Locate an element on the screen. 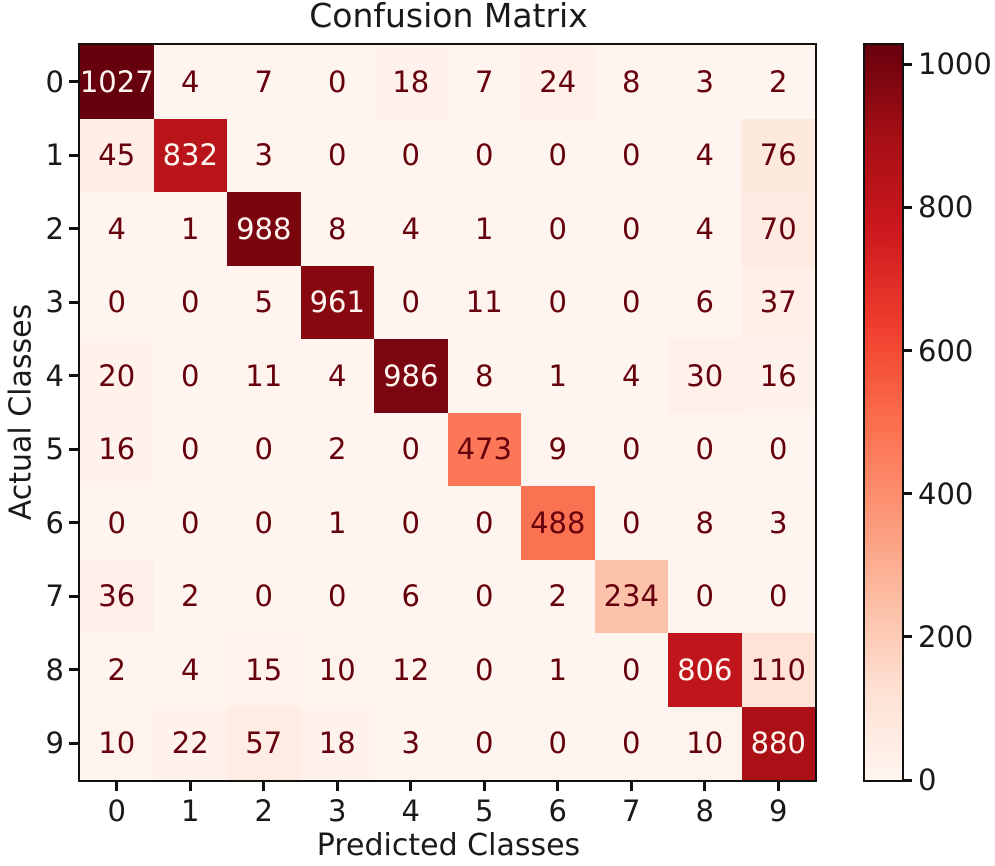 This screenshot has height=866, width=995. matrix-cell-1-9: 76 is located at coordinates (778, 155).